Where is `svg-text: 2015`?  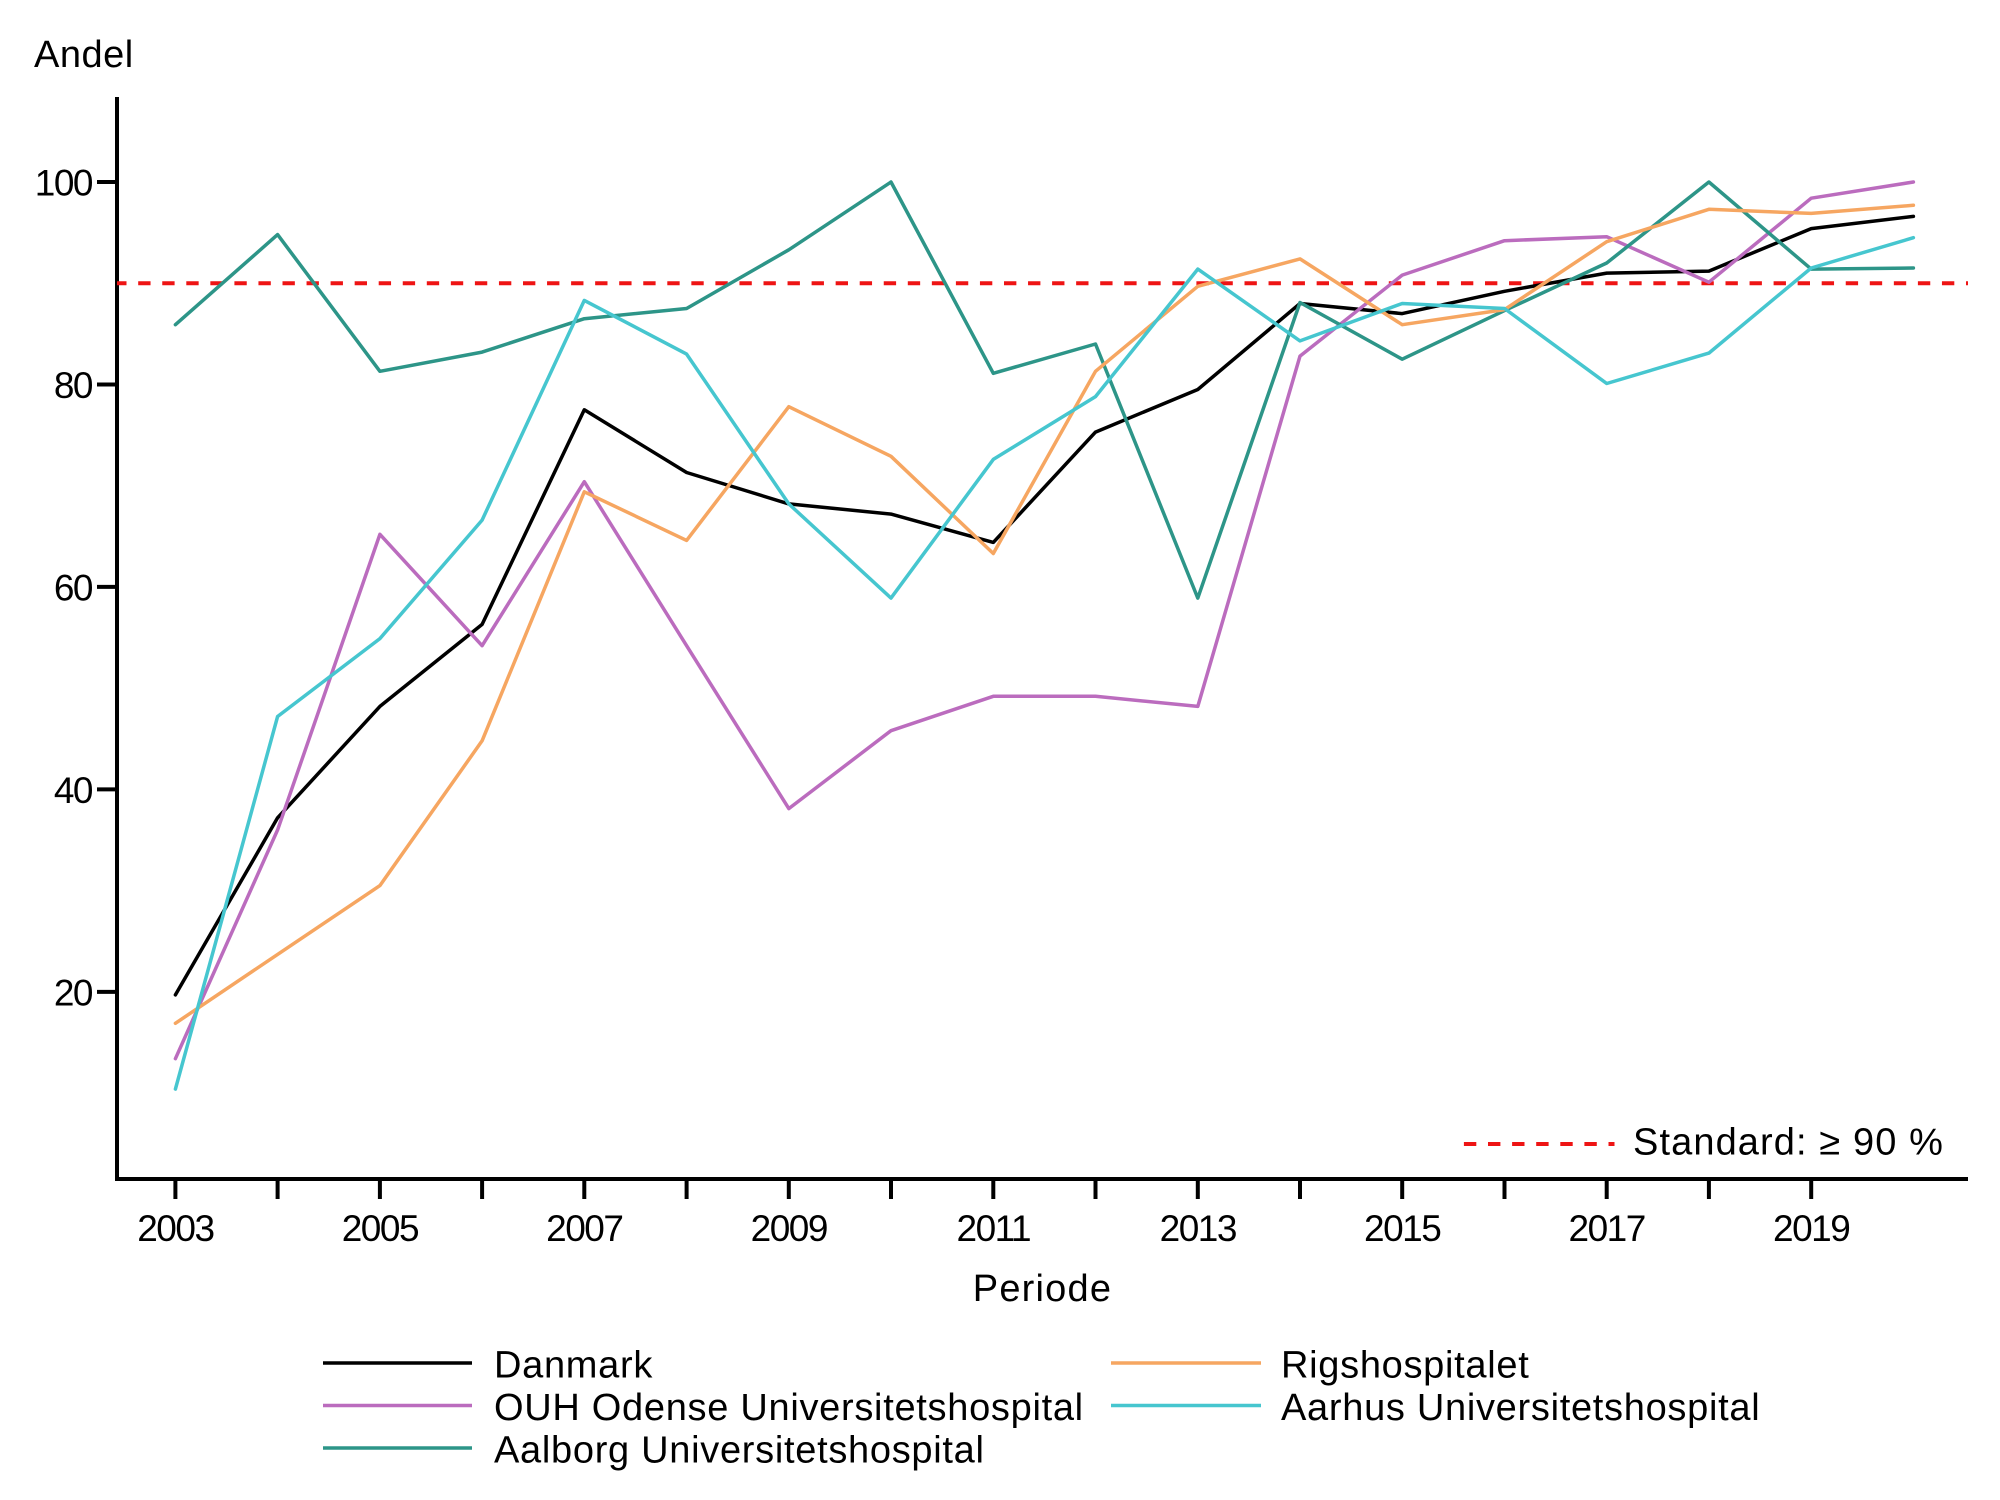
svg-text: 2015 is located at coordinates (1402, 1228).